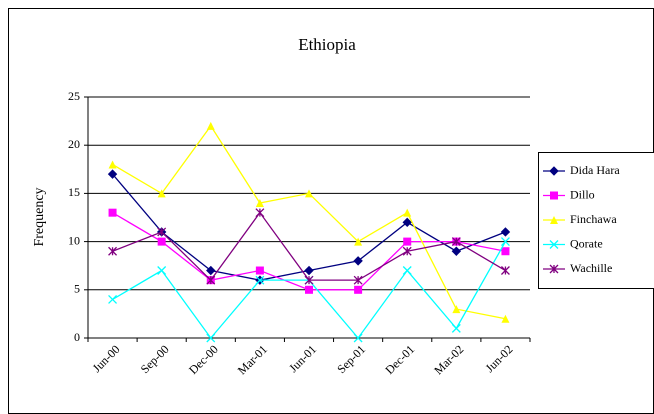 The image size is (654, 414). I want to click on y-tick-label: 0, so click(77, 337).